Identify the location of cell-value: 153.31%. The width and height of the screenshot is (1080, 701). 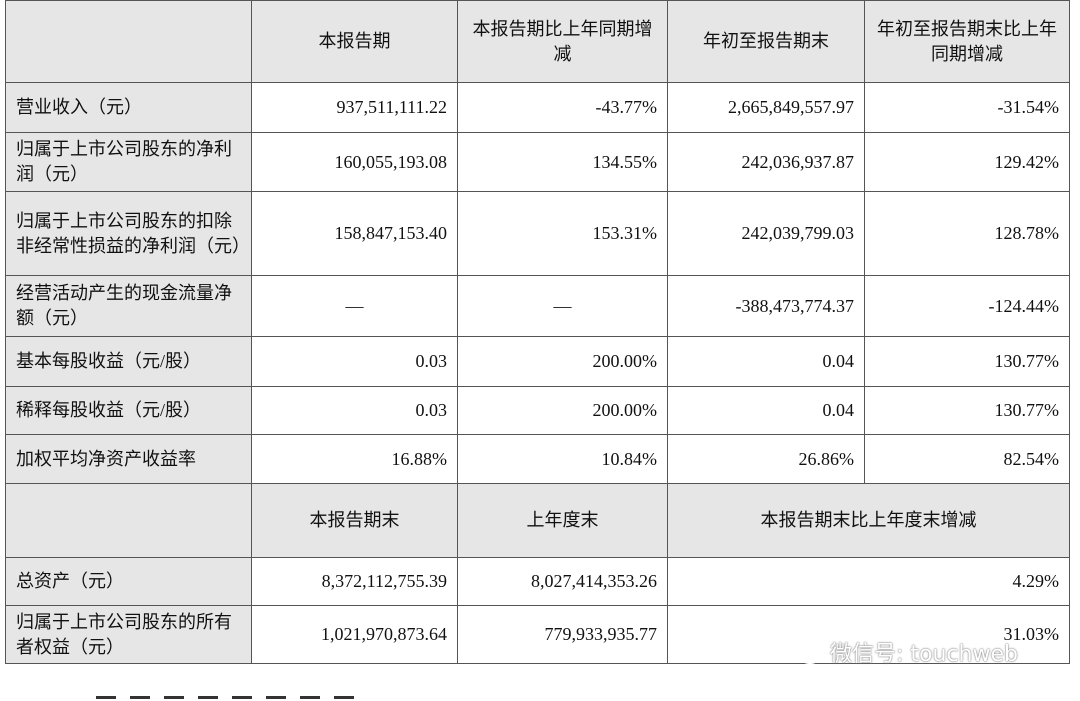
(562, 233).